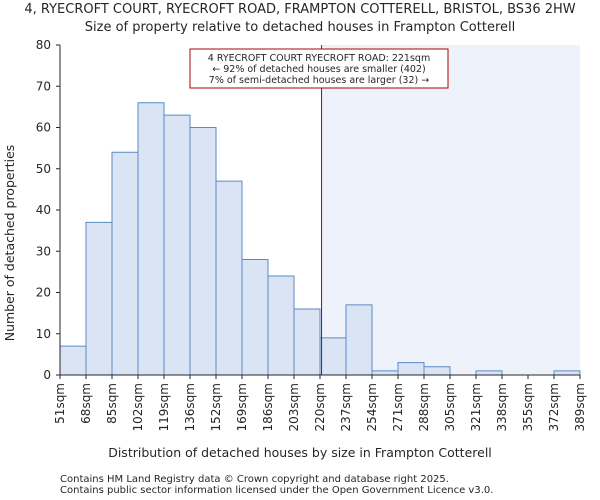 This screenshot has width=600, height=500. I want to click on bar-119sqm, so click(177, 245).